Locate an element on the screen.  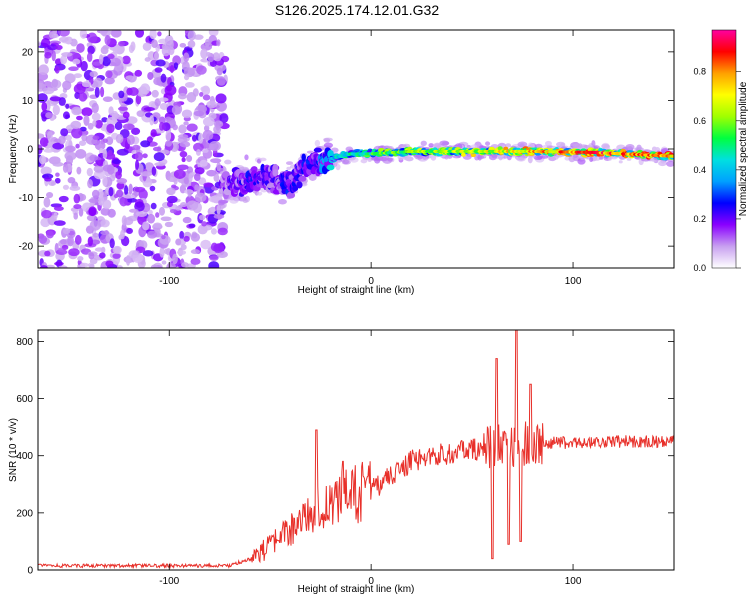
snr-y-tick-label: 800 is located at coordinates (24, 342).